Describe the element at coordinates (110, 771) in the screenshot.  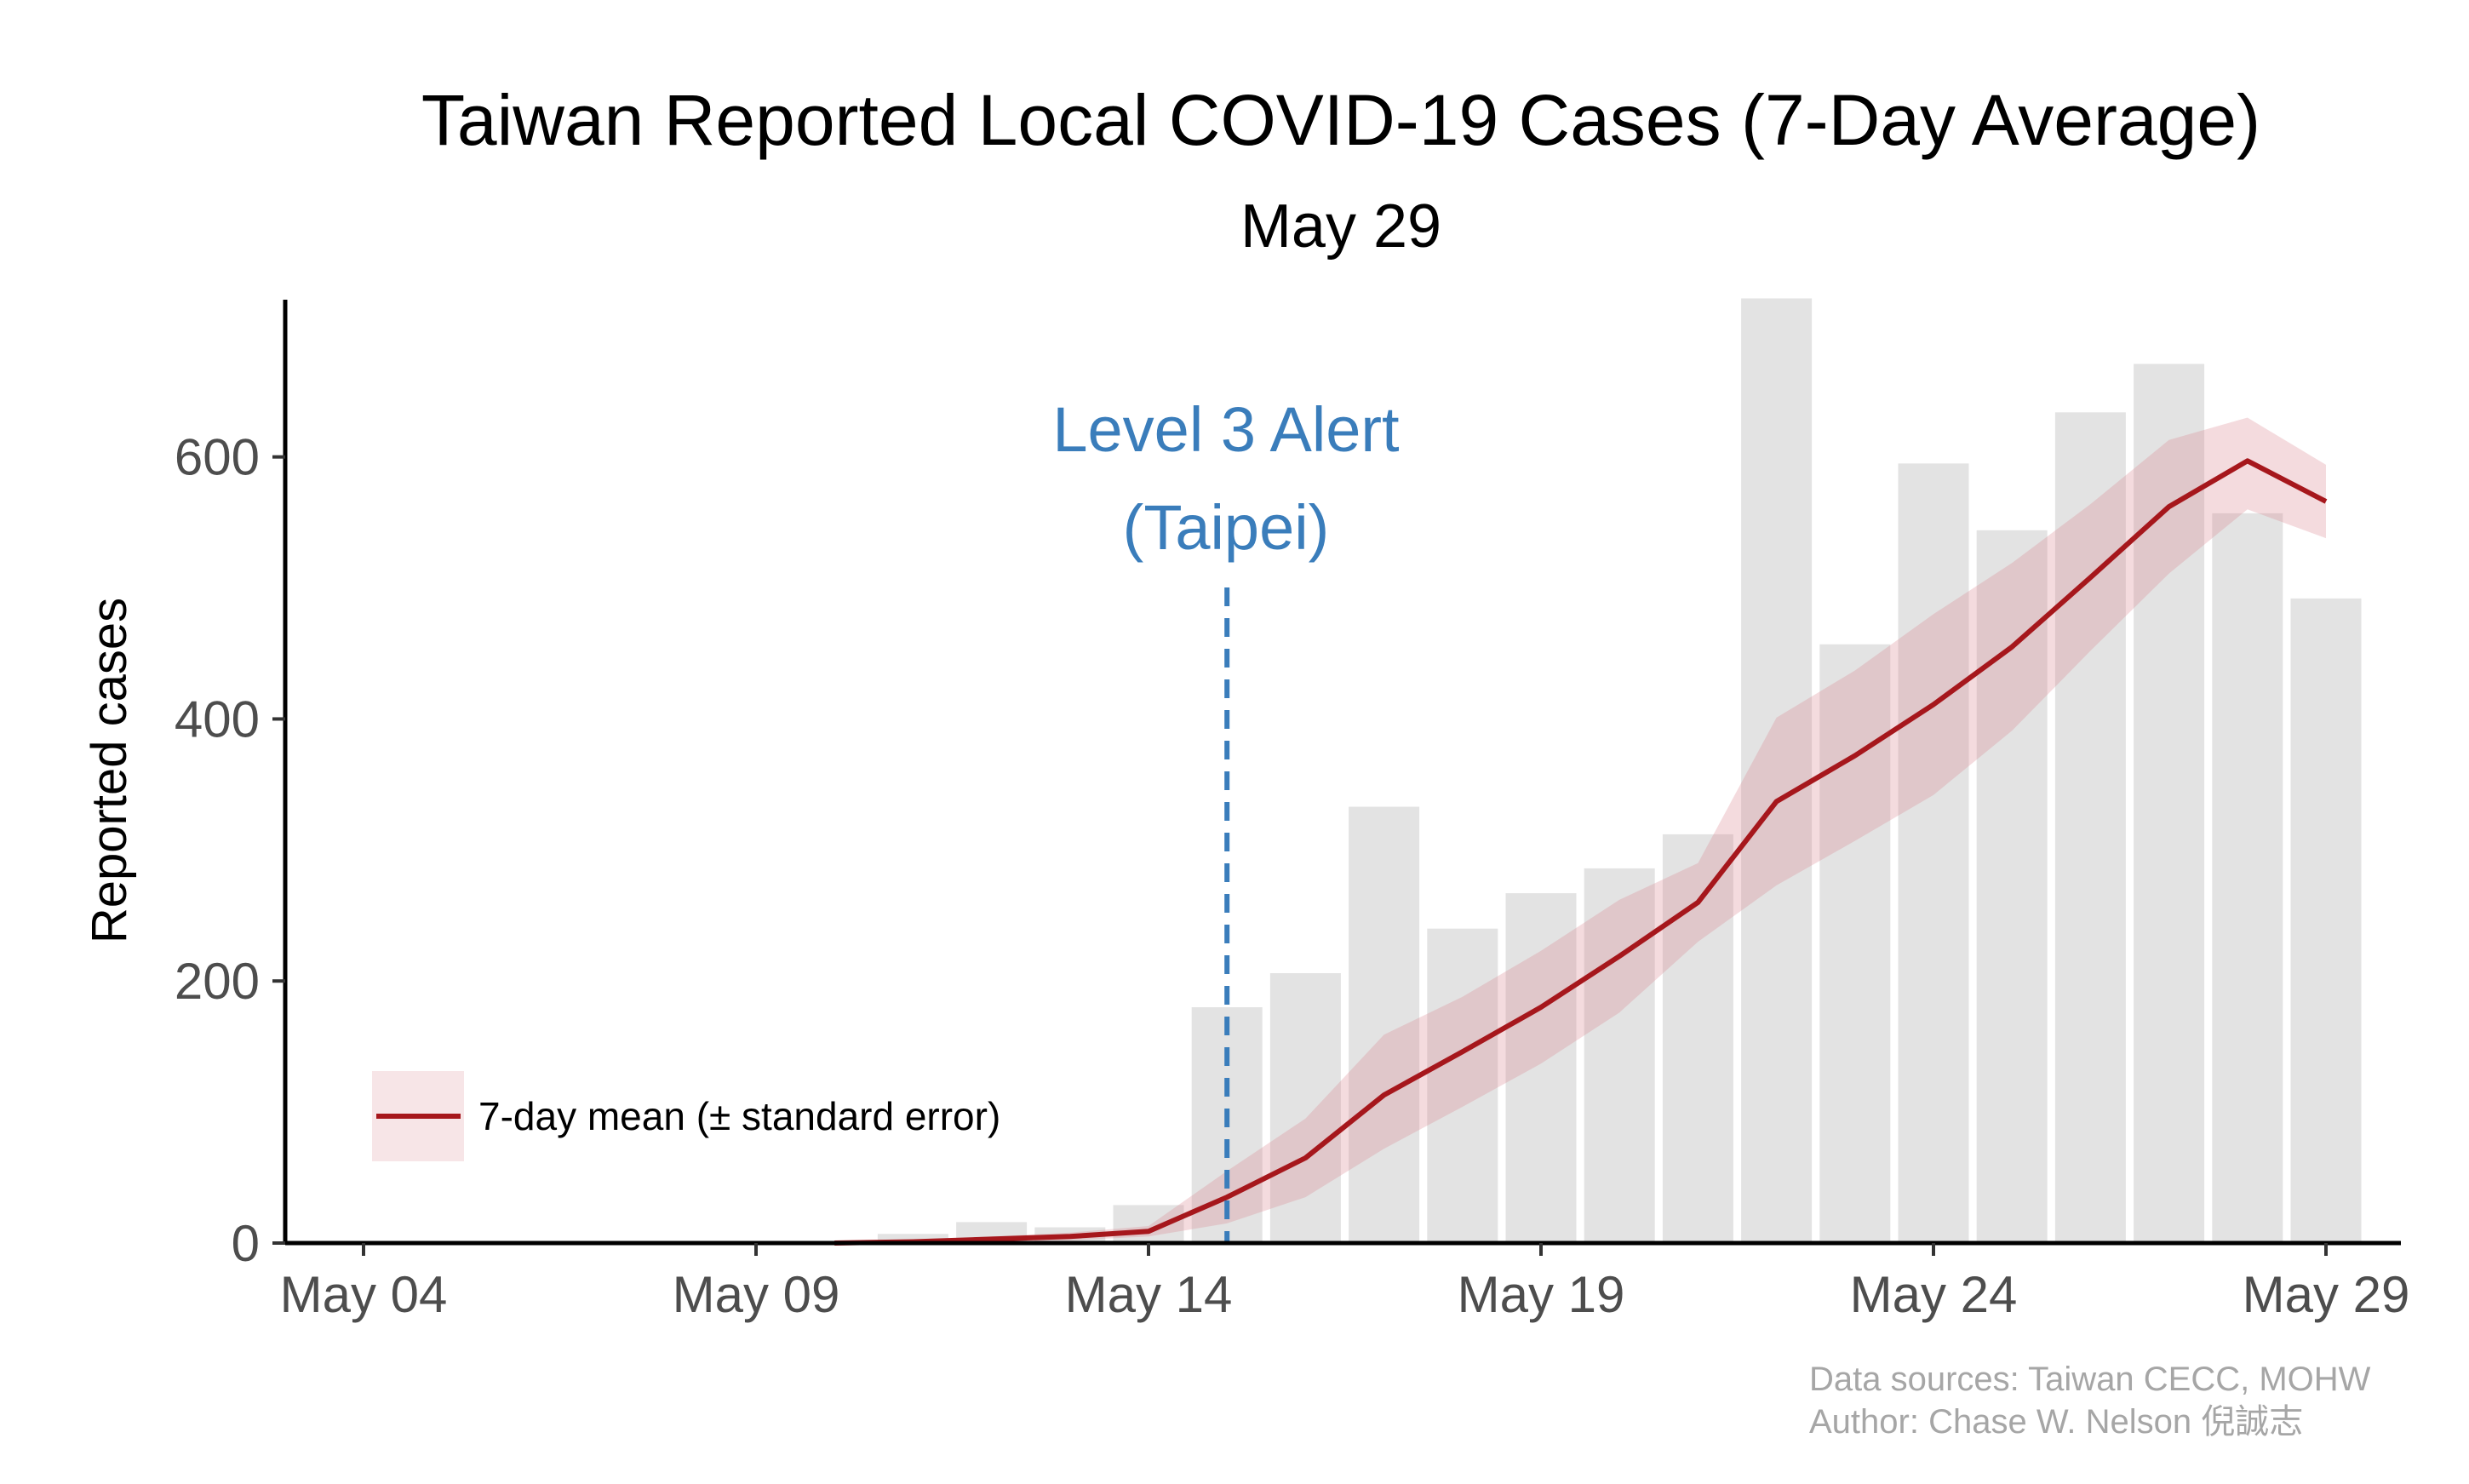
I see `y-axis-label: Reported cases` at that location.